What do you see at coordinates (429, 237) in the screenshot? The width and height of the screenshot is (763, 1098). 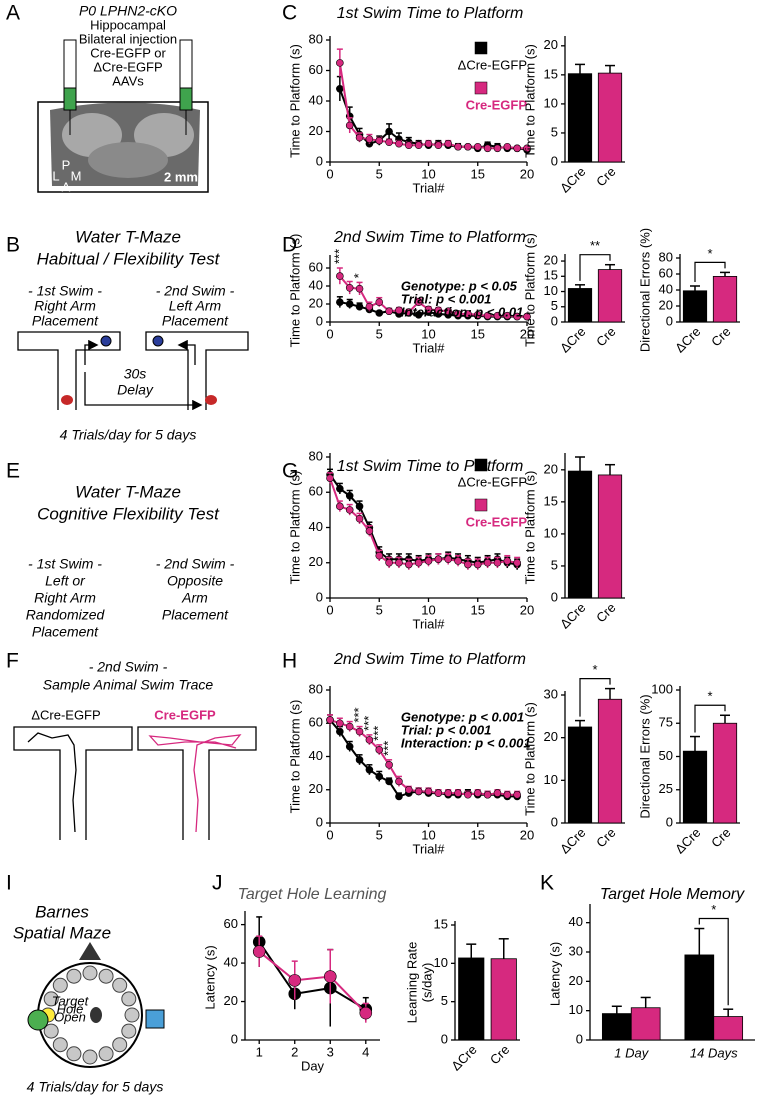 I see `chart-title: 2nd Swim Time to Platform` at bounding box center [429, 237].